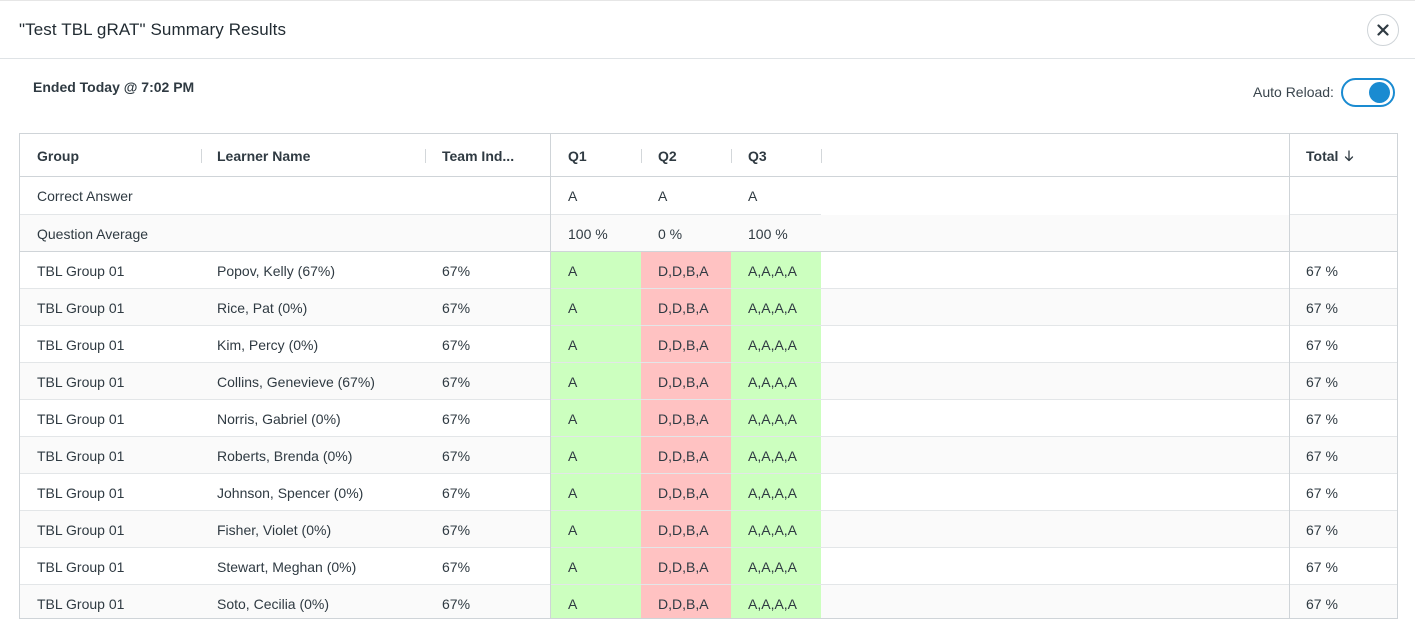 The width and height of the screenshot is (1415, 635). Describe the element at coordinates (296, 381) in the screenshot. I see `learner-name-cell: Collins, Genevieve (67%)` at that location.